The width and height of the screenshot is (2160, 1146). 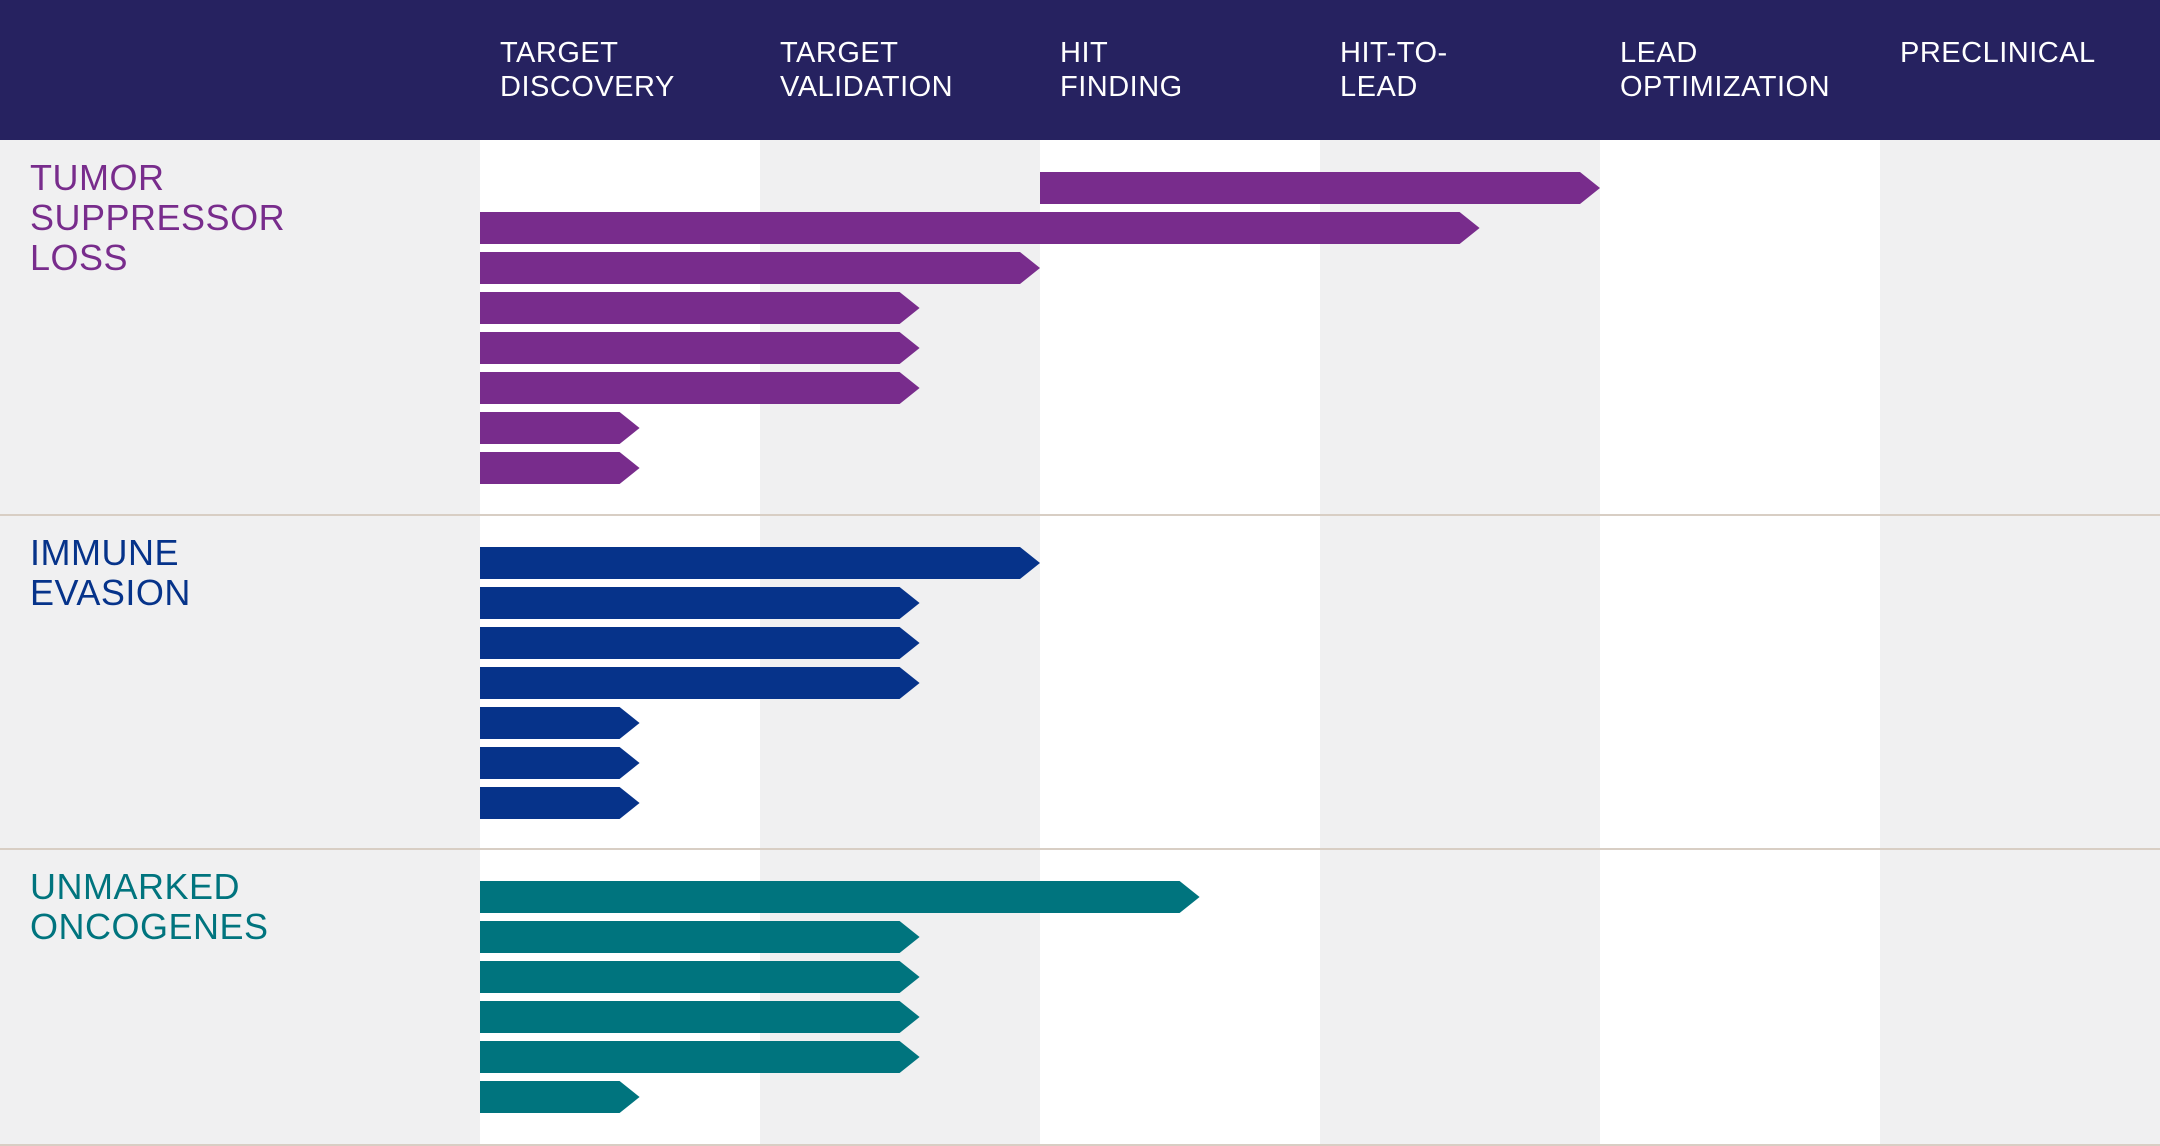 I want to click on stage-header-label: PRECLINICAL, so click(x=1998, y=53).